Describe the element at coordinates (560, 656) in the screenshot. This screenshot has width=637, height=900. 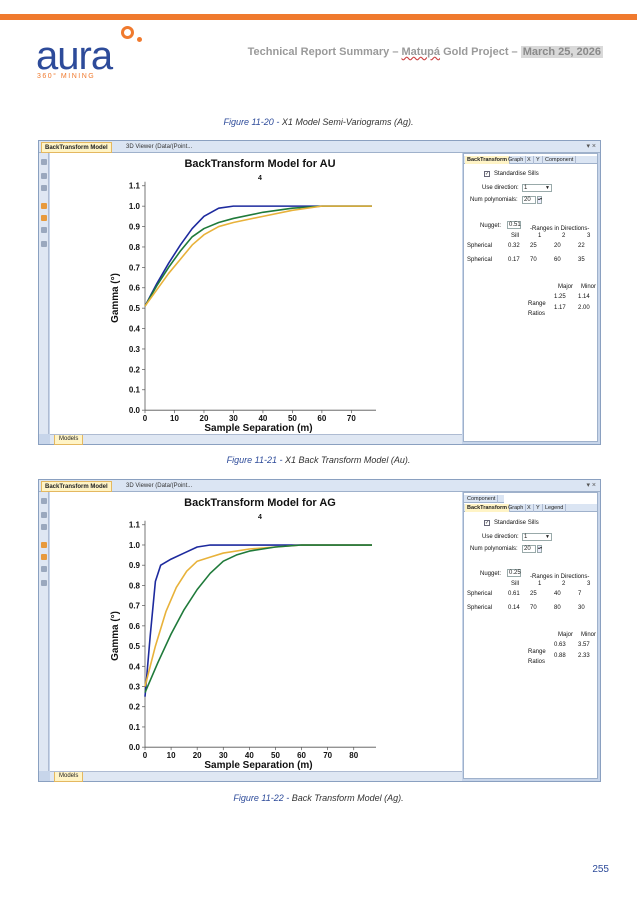
I see `ratio-major-2: 0.88` at that location.